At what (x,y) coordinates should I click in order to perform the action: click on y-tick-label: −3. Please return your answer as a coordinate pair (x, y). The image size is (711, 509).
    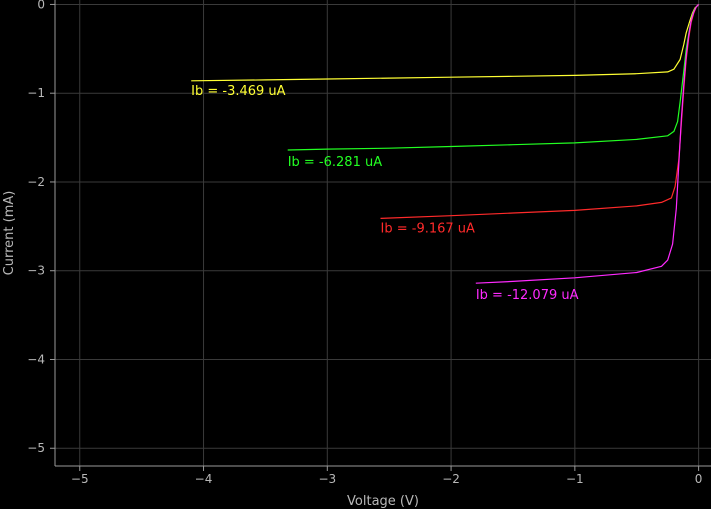
    Looking at the image, I should click on (36, 271).